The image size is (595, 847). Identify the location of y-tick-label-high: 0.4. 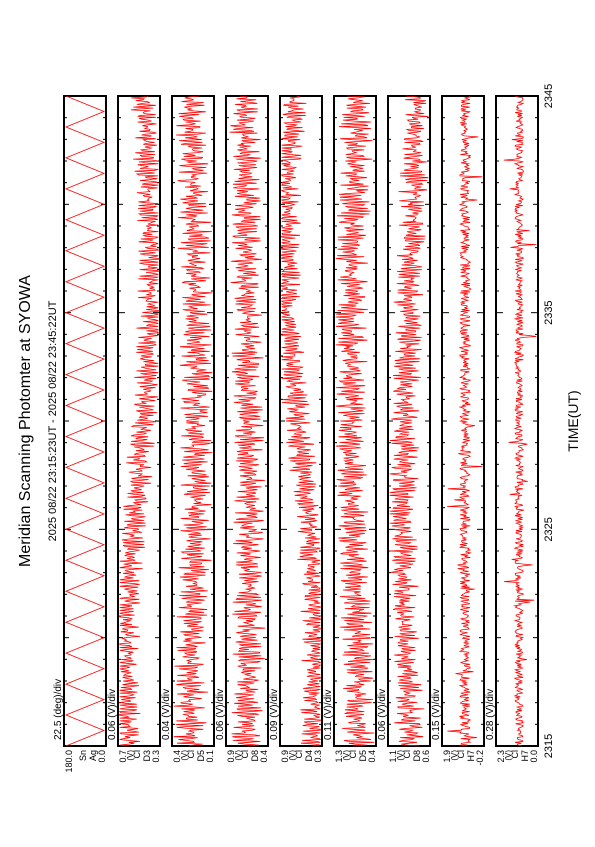
(177, 756).